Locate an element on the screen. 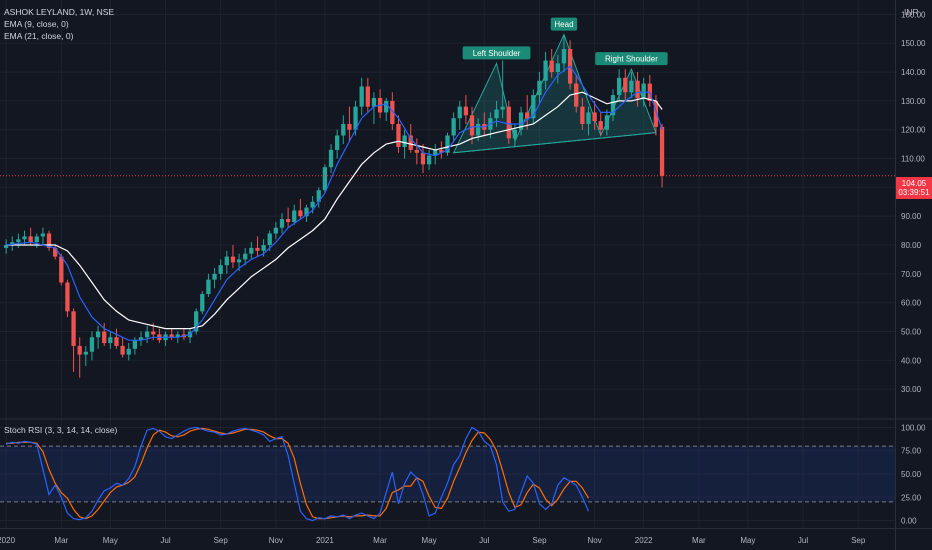 The width and height of the screenshot is (932, 550). pattern-label: Left Shoulder is located at coordinates (496, 53).